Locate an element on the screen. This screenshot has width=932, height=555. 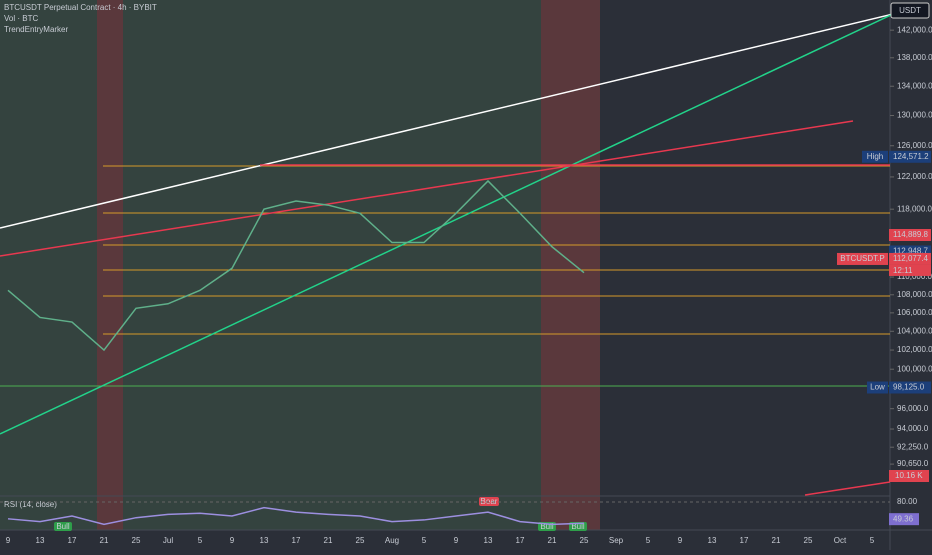
chart-title: BTCUSDT Perpetual Contract · 4h · BYBIT is located at coordinates (80, 7).